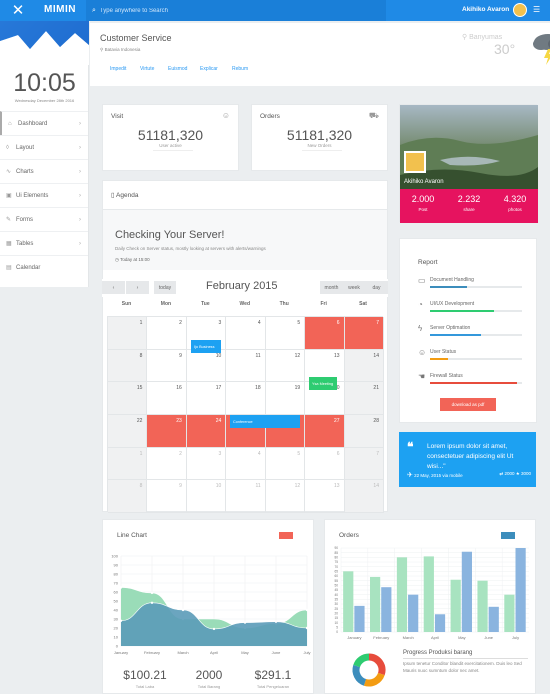 Image resolution: width=550 pixels, height=694 pixels. I want to click on event-conference: Conference, so click(265, 421).